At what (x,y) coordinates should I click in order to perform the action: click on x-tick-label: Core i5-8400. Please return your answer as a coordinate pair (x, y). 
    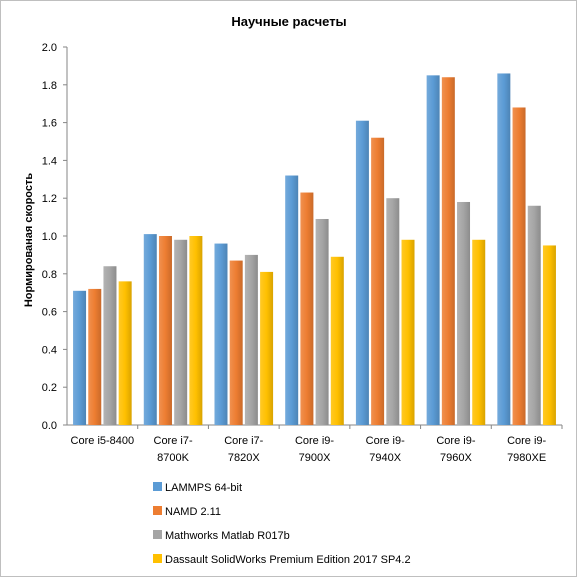
    Looking at the image, I should click on (103, 441).